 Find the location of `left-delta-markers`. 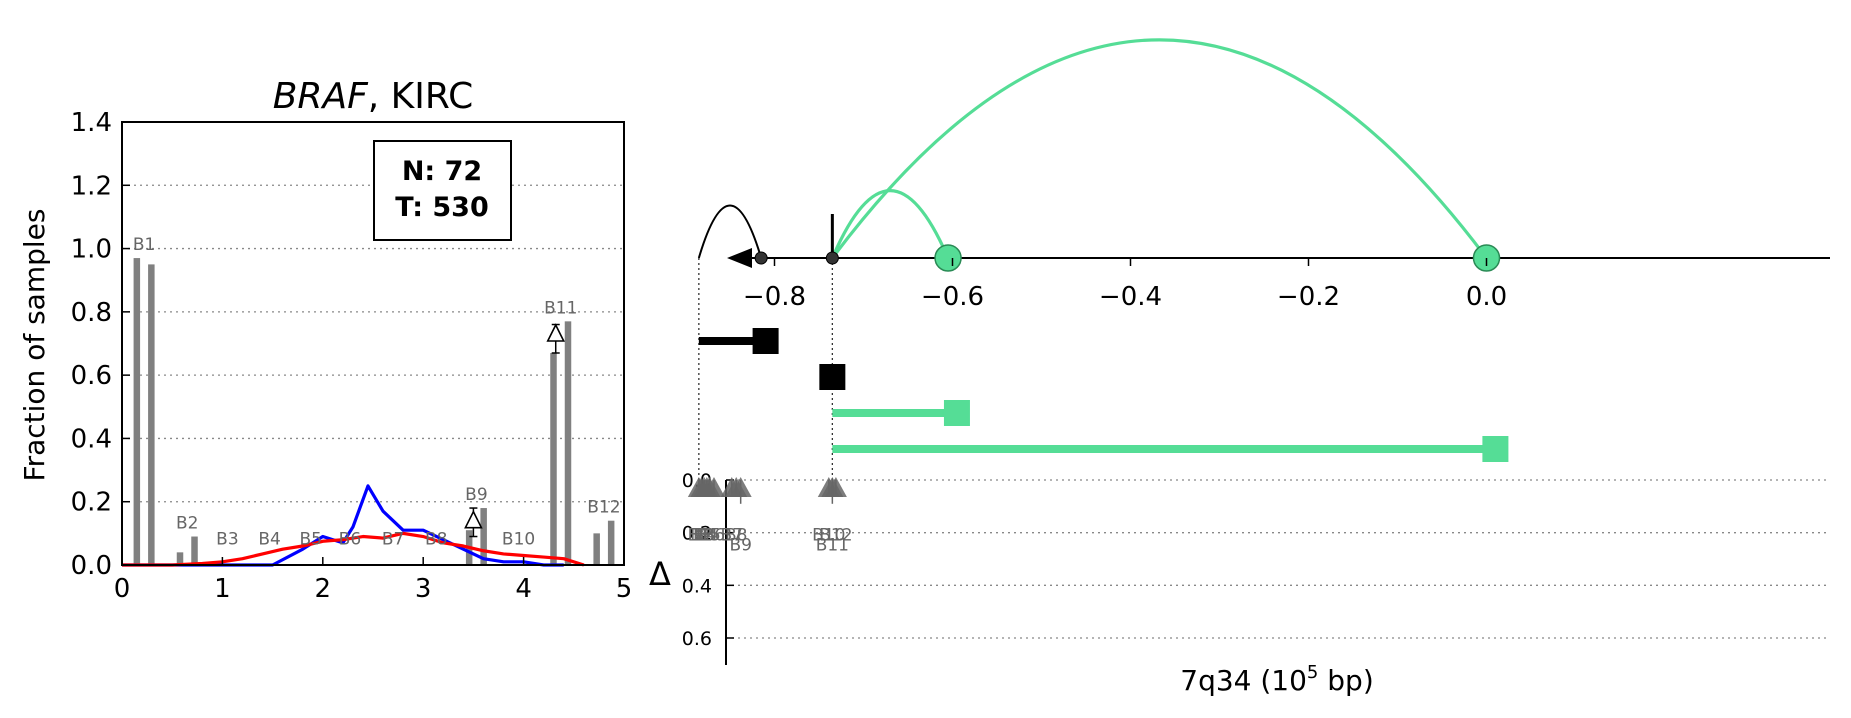

left-delta-markers is located at coordinates (515, 430).